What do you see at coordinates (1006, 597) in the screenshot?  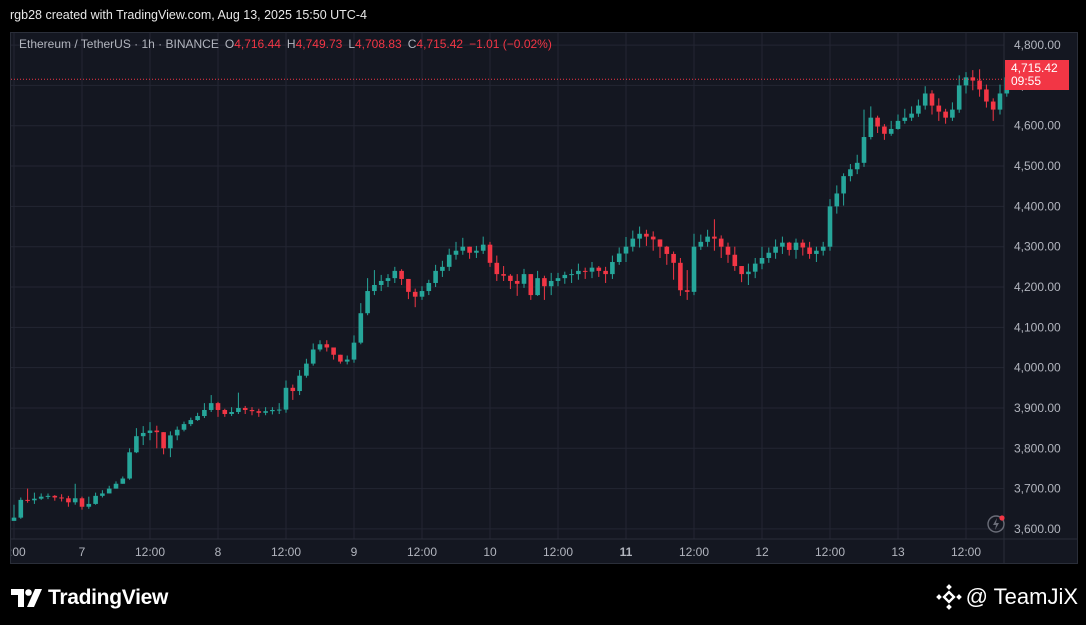 I see `teamjix-watermark: @ TeamJiX` at bounding box center [1006, 597].